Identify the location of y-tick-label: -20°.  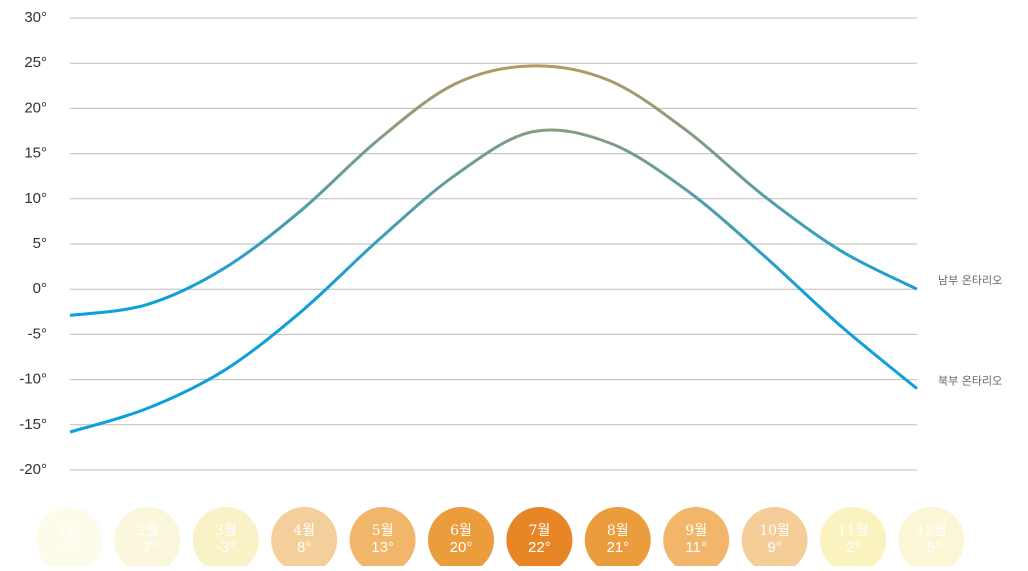
(33, 469).